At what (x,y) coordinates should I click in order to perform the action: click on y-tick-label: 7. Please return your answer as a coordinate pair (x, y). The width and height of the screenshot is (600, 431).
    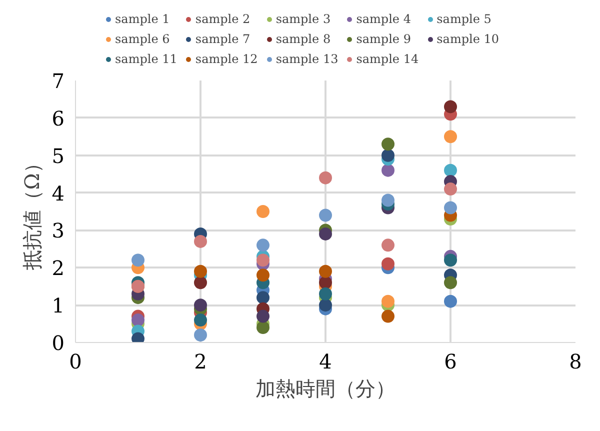
    Looking at the image, I should click on (58, 81).